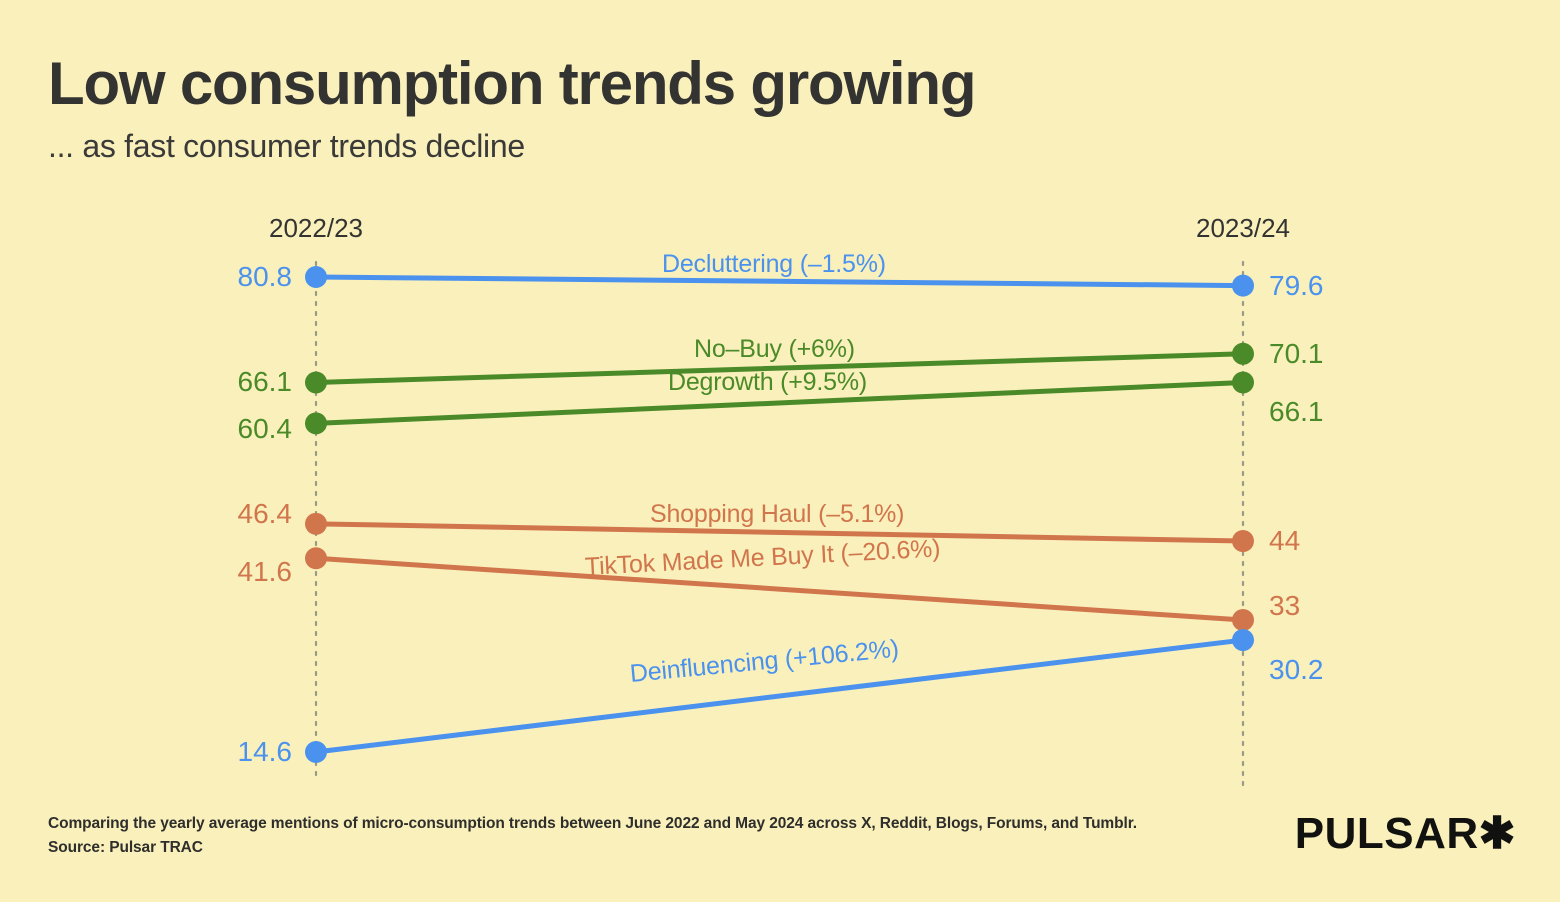  Describe the element at coordinates (1296, 353) in the screenshot. I see `value-label-right: 70.1` at that location.